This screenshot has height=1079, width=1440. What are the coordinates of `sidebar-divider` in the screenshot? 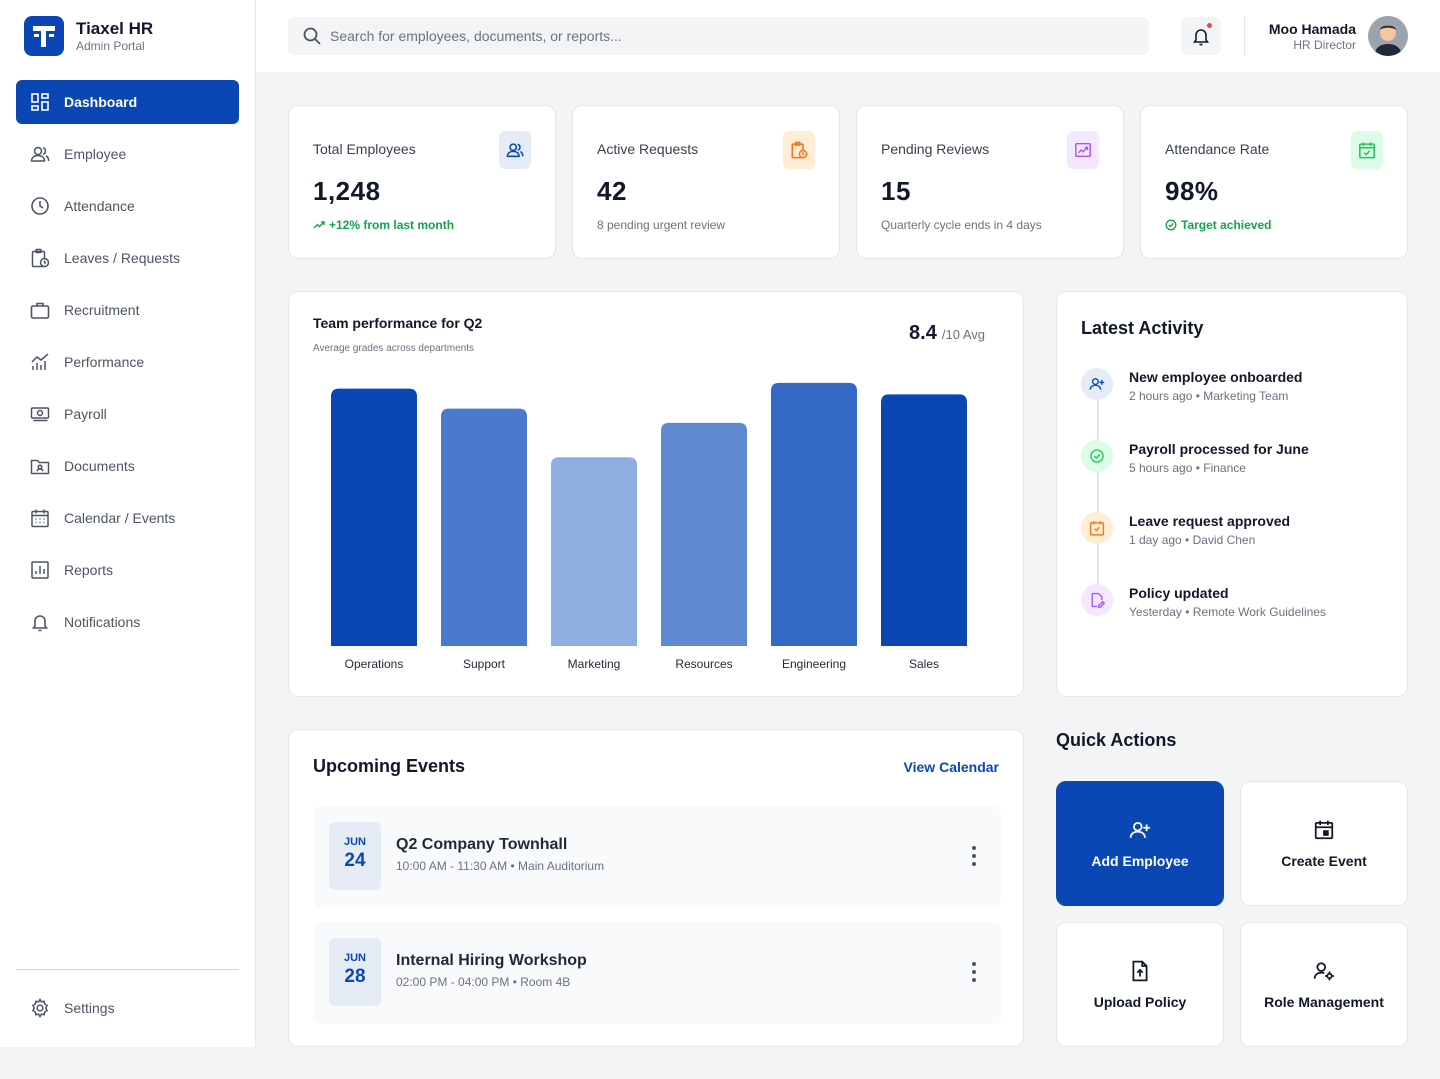 It's located at (127, 969).